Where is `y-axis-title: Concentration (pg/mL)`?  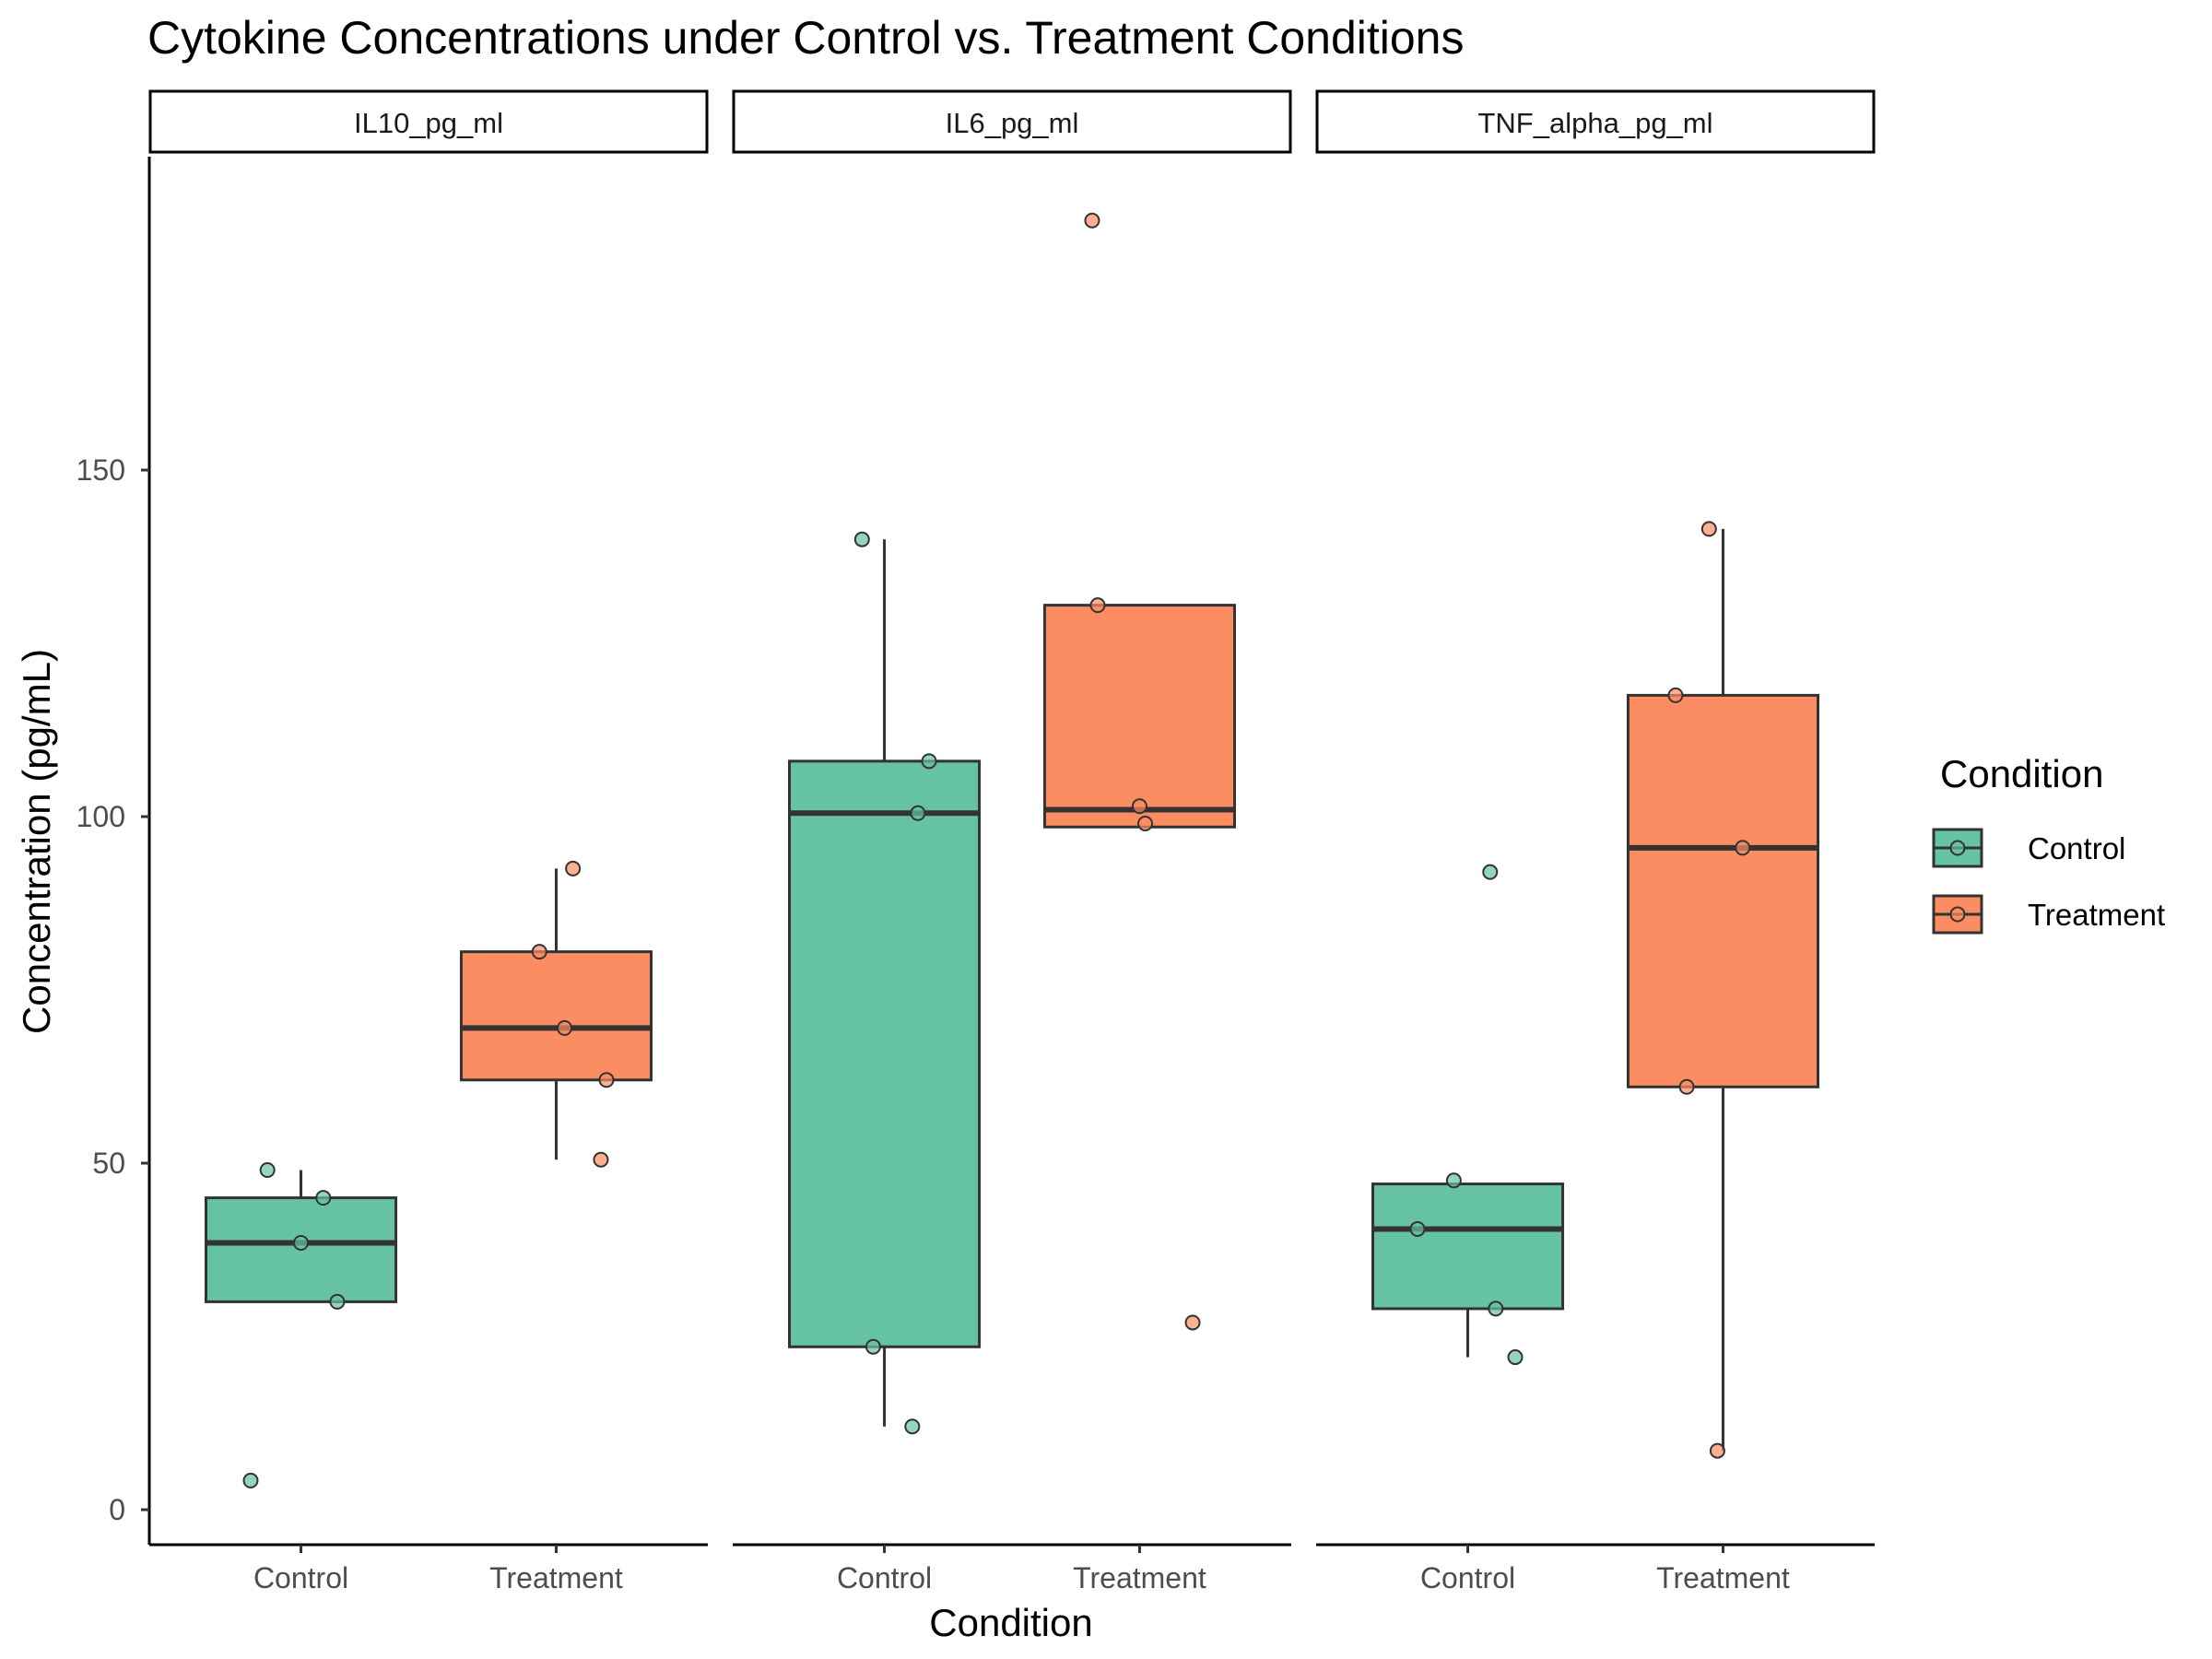 y-axis-title: Concentration (pg/mL) is located at coordinates (36, 841).